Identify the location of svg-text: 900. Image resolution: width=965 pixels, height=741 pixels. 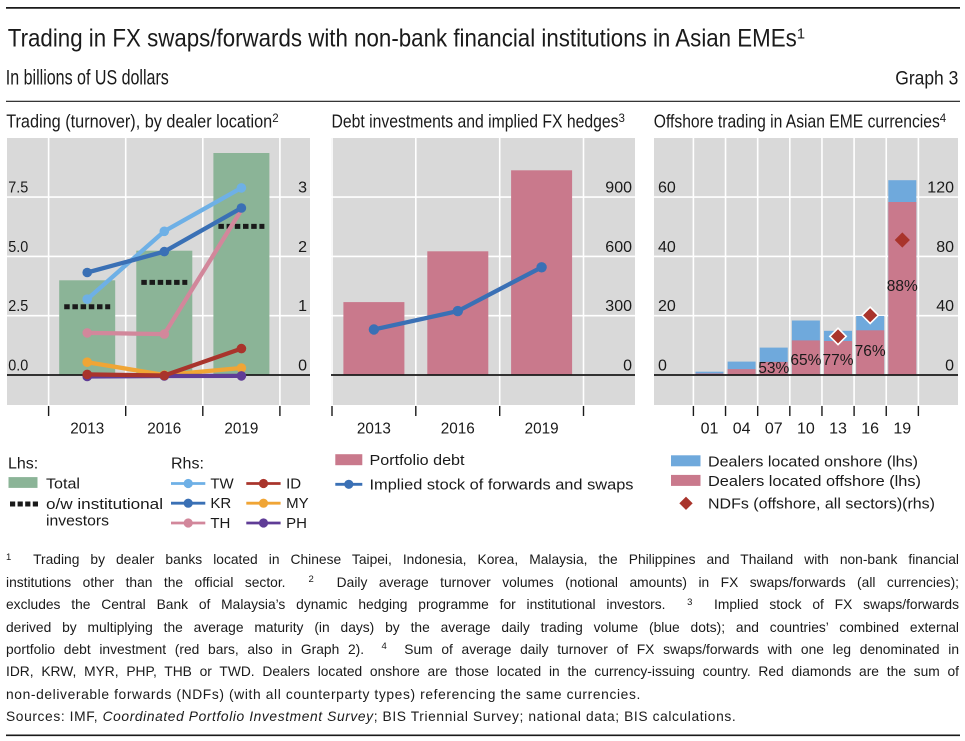
(618, 188).